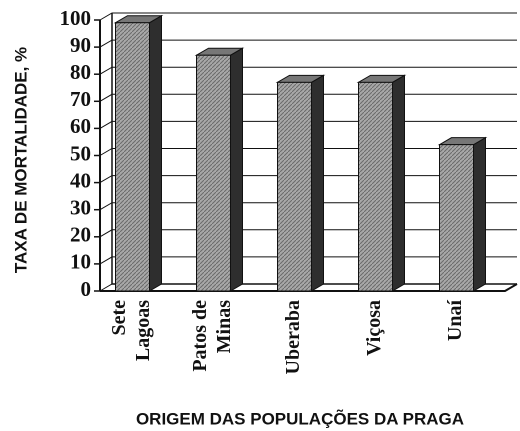 The height and width of the screenshot is (431, 520). Describe the element at coordinates (224, 327) in the screenshot. I see `x-tick-label: Minas` at that location.